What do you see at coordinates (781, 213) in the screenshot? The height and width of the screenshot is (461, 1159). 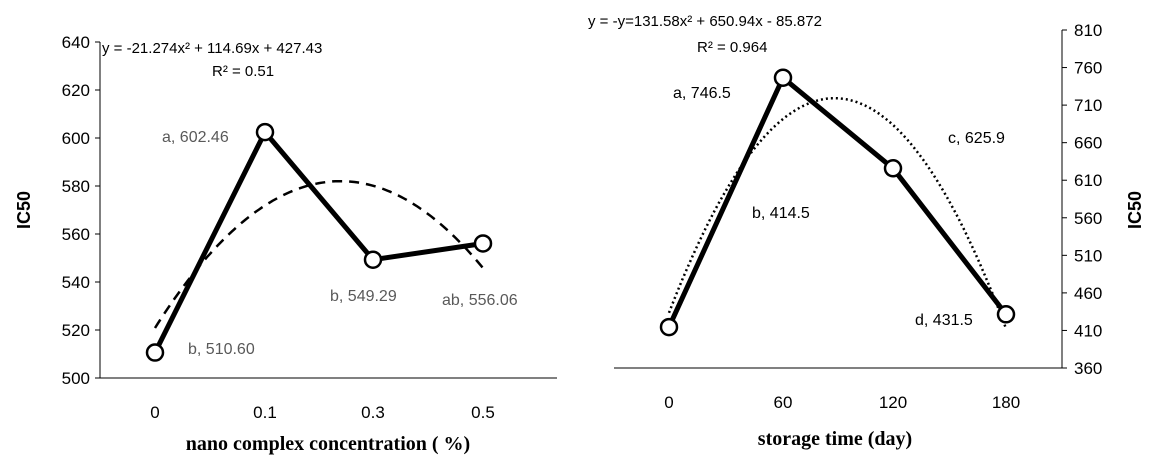 I see `right-data-label: b, 414.5` at bounding box center [781, 213].